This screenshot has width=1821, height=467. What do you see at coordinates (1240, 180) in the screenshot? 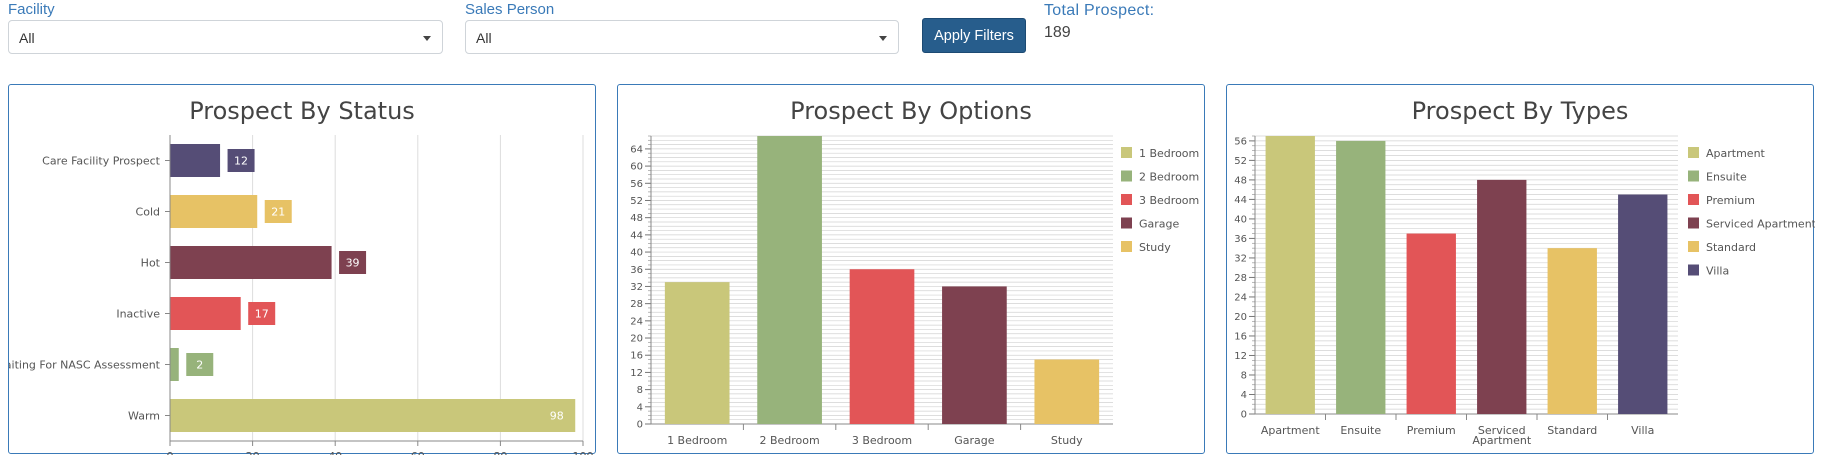
I see `y-tick-label: 48` at bounding box center [1240, 180].